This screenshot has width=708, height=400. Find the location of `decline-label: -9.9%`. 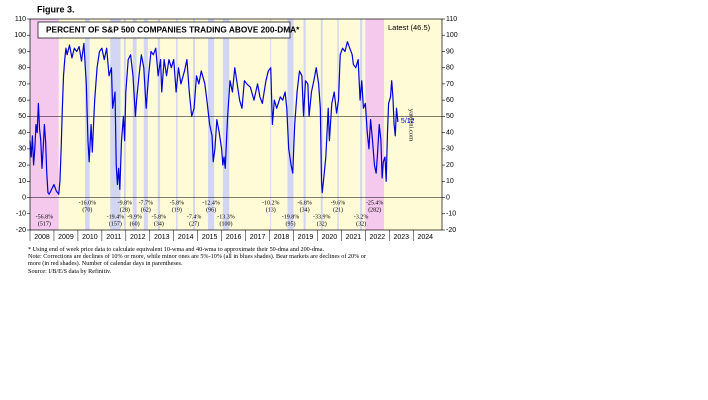

decline-label: -9.9% is located at coordinates (134, 217).